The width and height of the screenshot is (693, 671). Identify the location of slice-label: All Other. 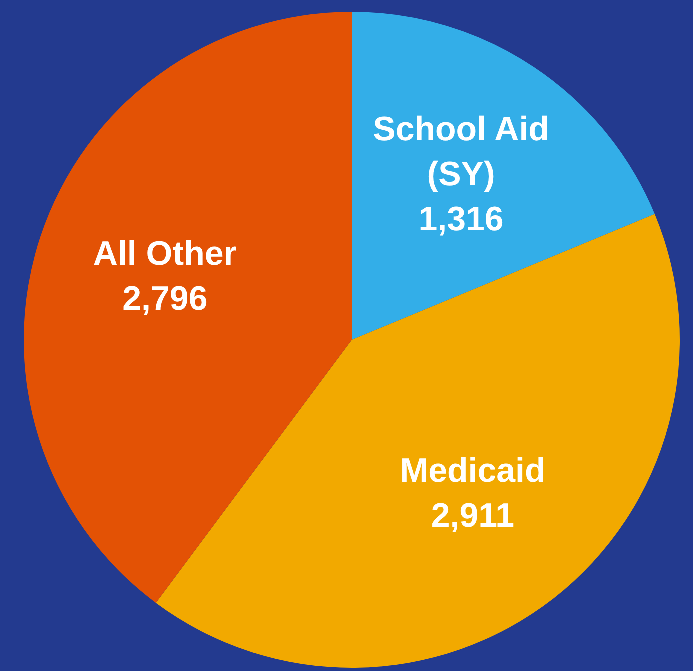
(165, 253).